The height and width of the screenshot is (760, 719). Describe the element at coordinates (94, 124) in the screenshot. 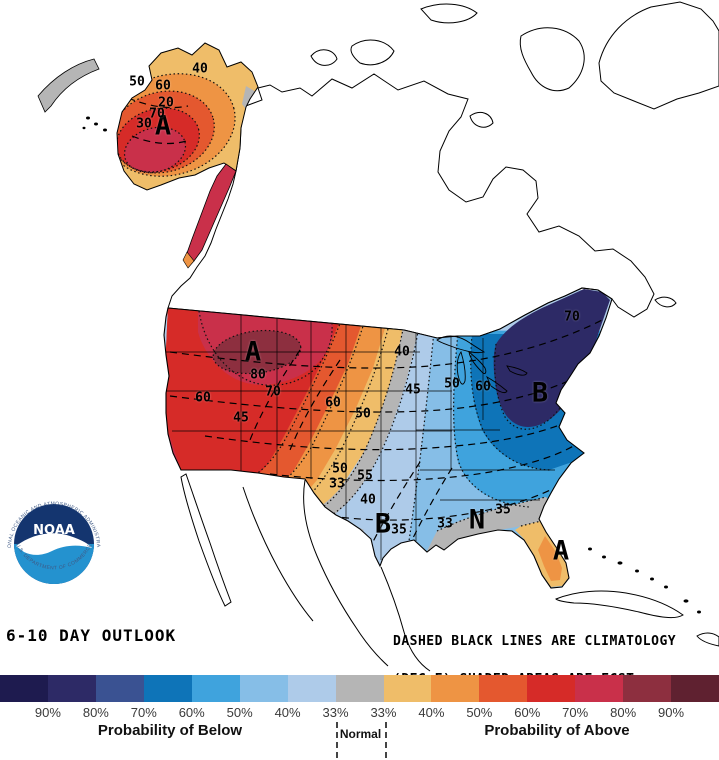

I see `aleutian-islands` at that location.